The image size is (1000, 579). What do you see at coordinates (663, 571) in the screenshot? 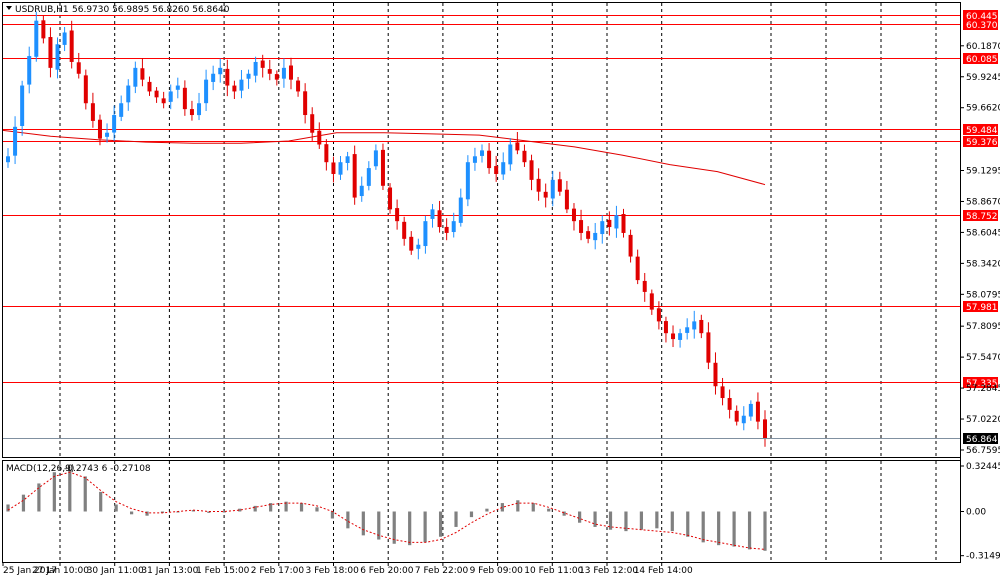
I see `time-label: 14 Feb 14:00` at bounding box center [663, 571].